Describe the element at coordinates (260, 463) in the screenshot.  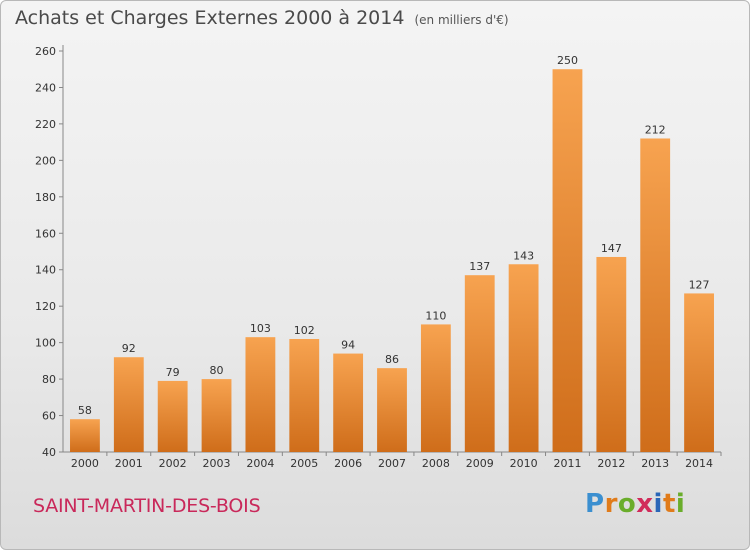
I see `x-tick-label: 2004` at that location.